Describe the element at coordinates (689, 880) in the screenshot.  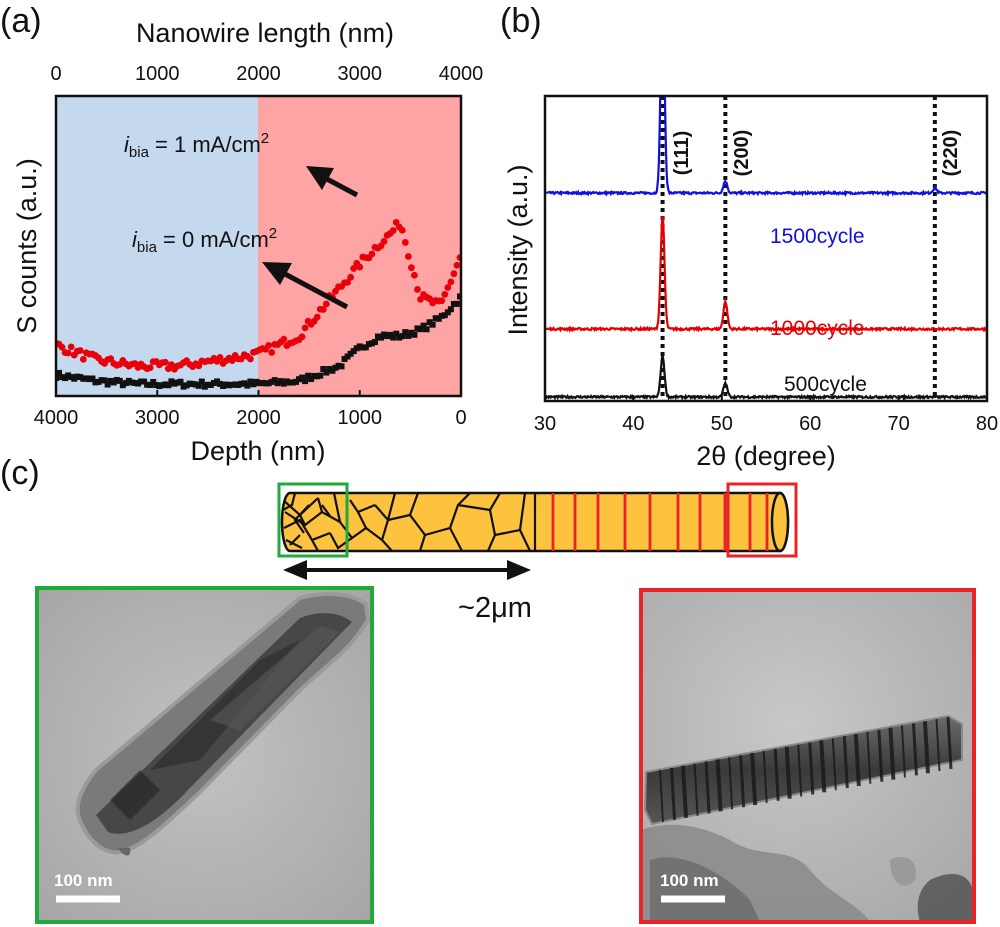
I see `scale-bar-right-label: 100 nm` at that location.